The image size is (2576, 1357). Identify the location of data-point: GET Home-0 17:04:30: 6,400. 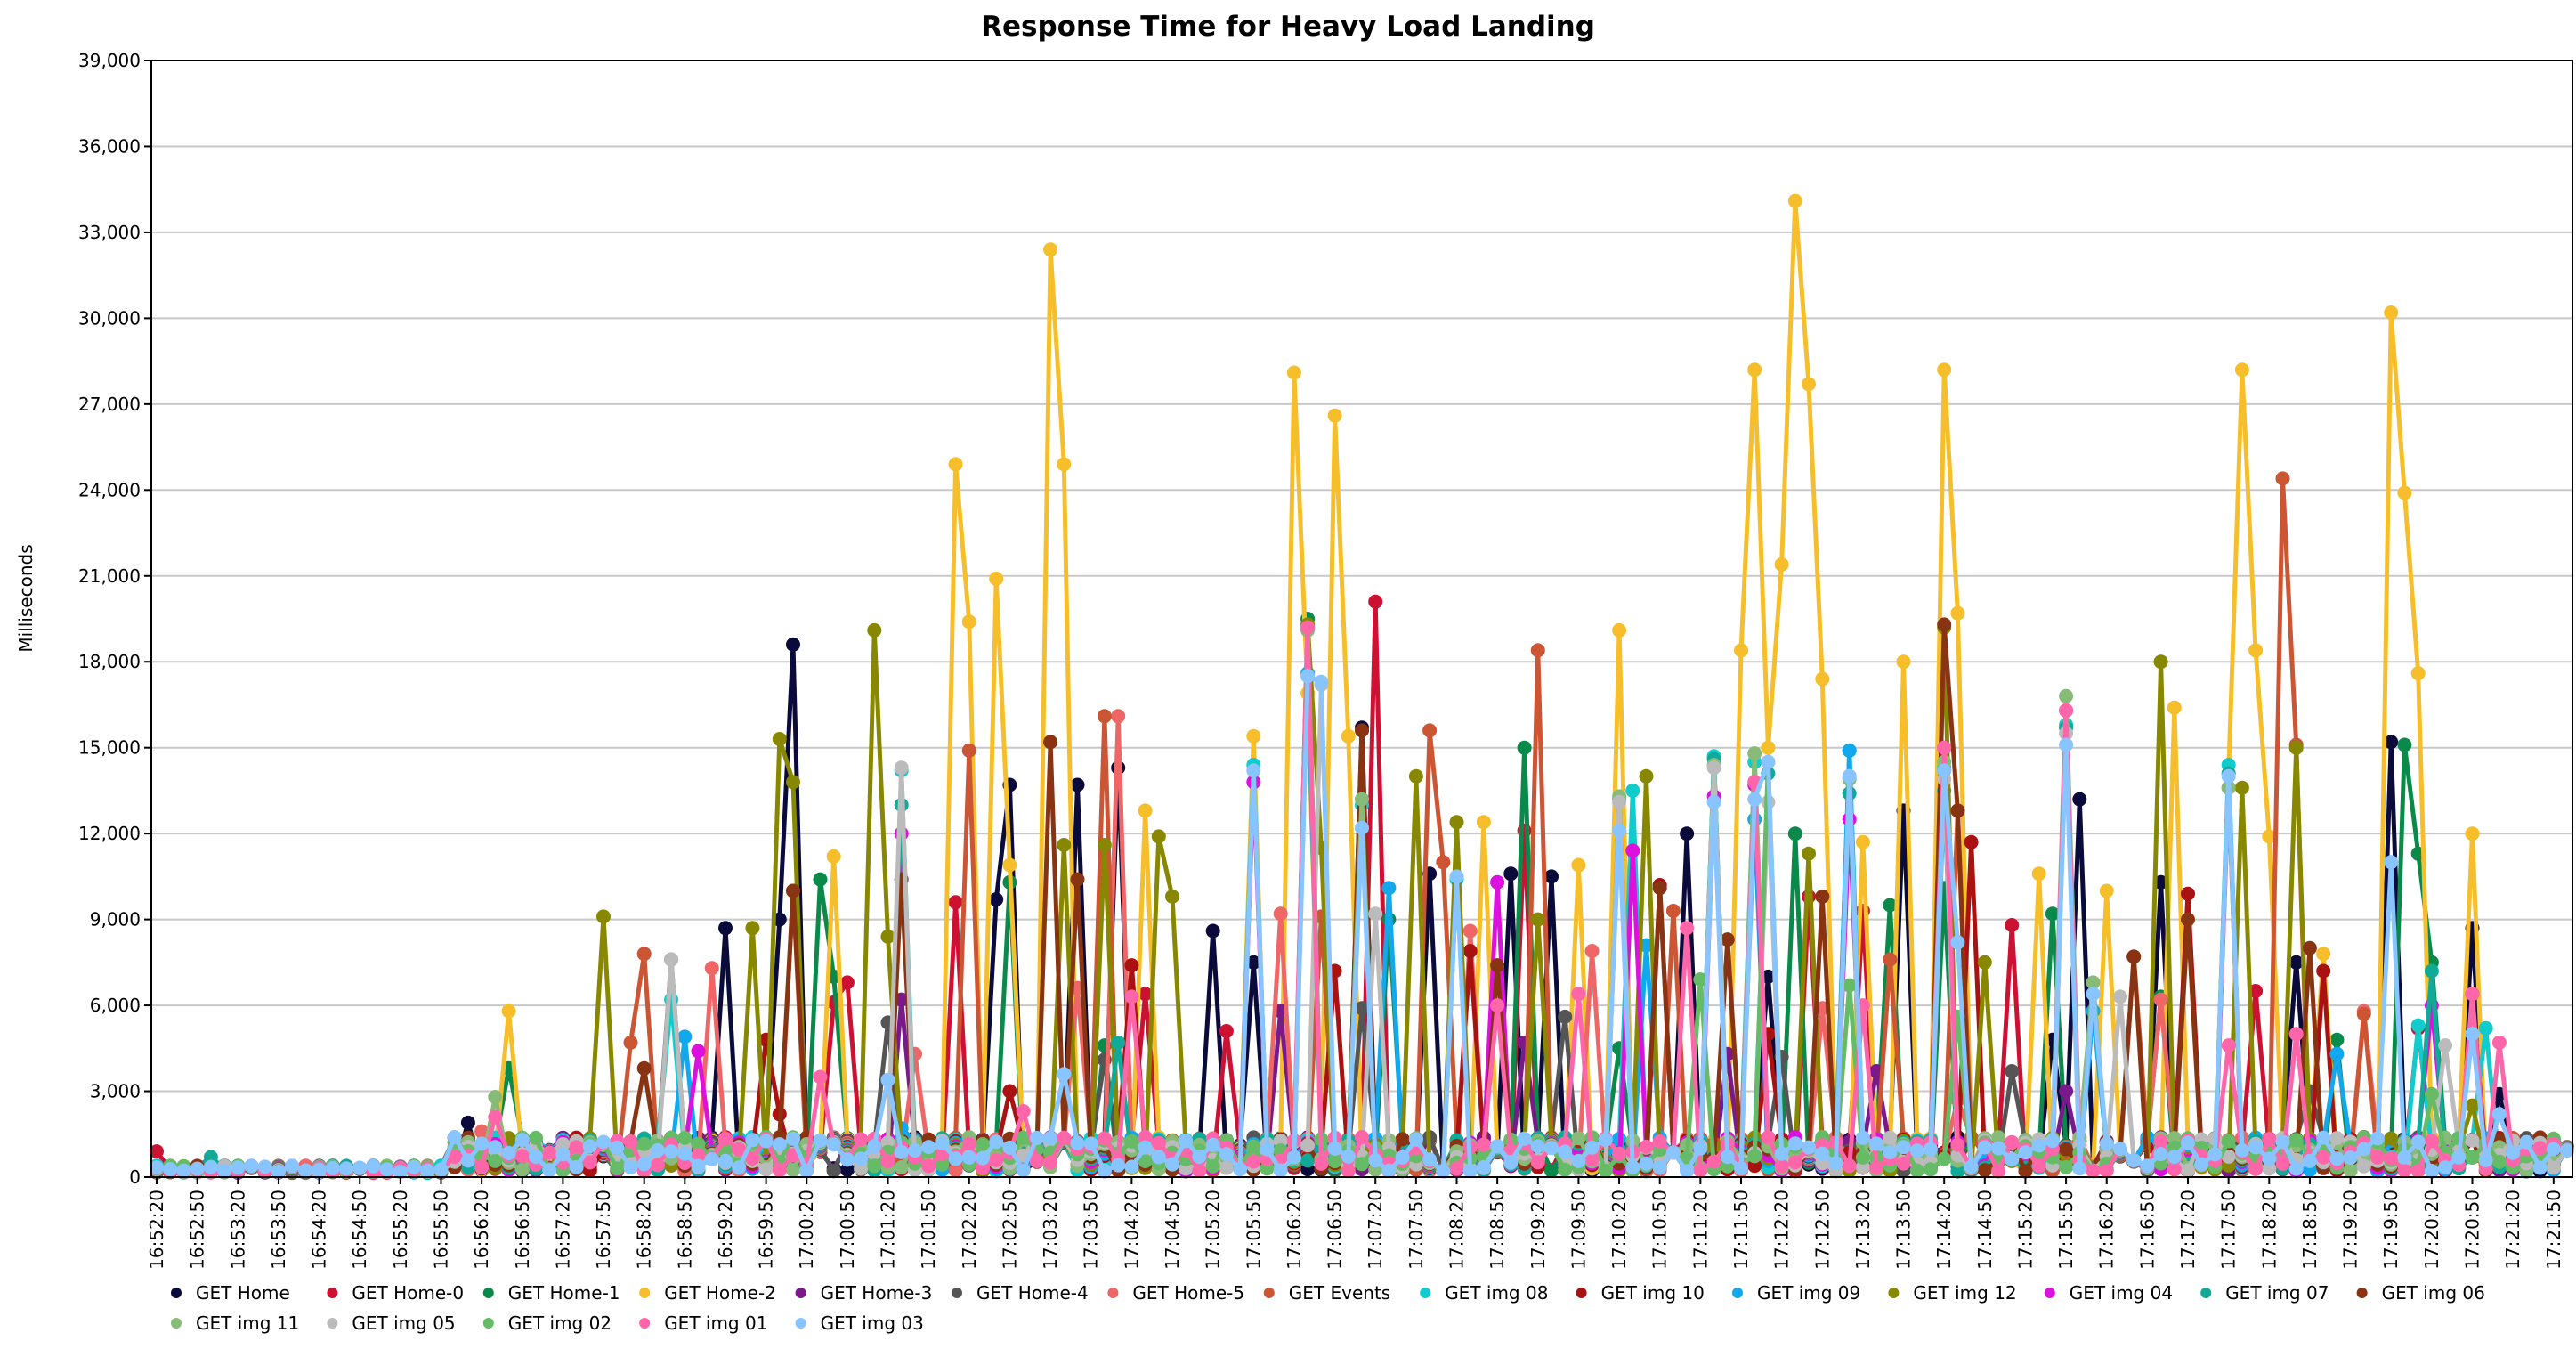
(1145, 994).